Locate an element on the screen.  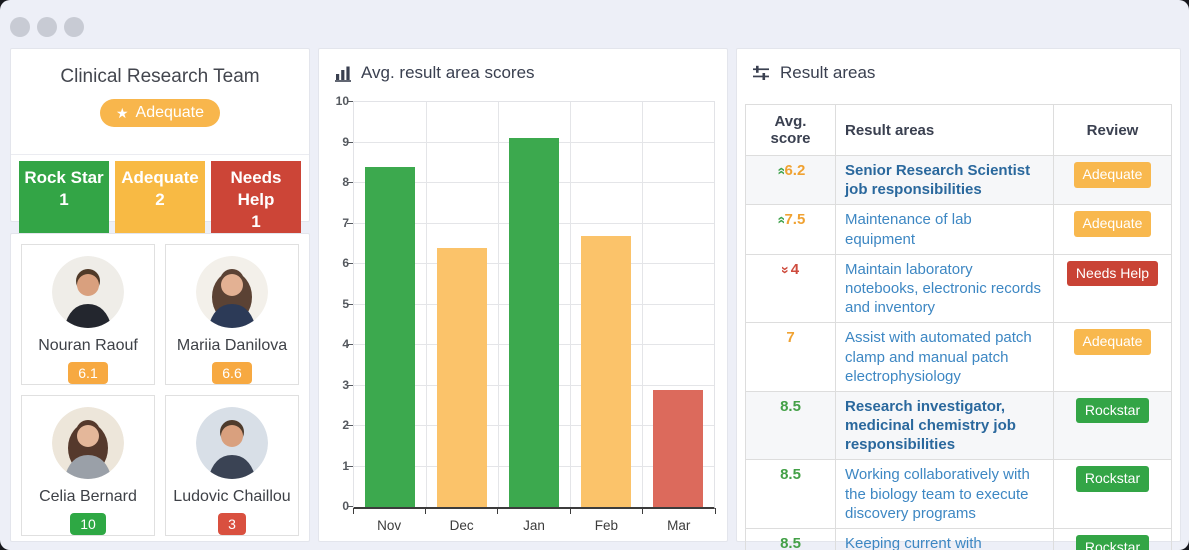
y-axis-label: 8 is located at coordinates (345, 182).